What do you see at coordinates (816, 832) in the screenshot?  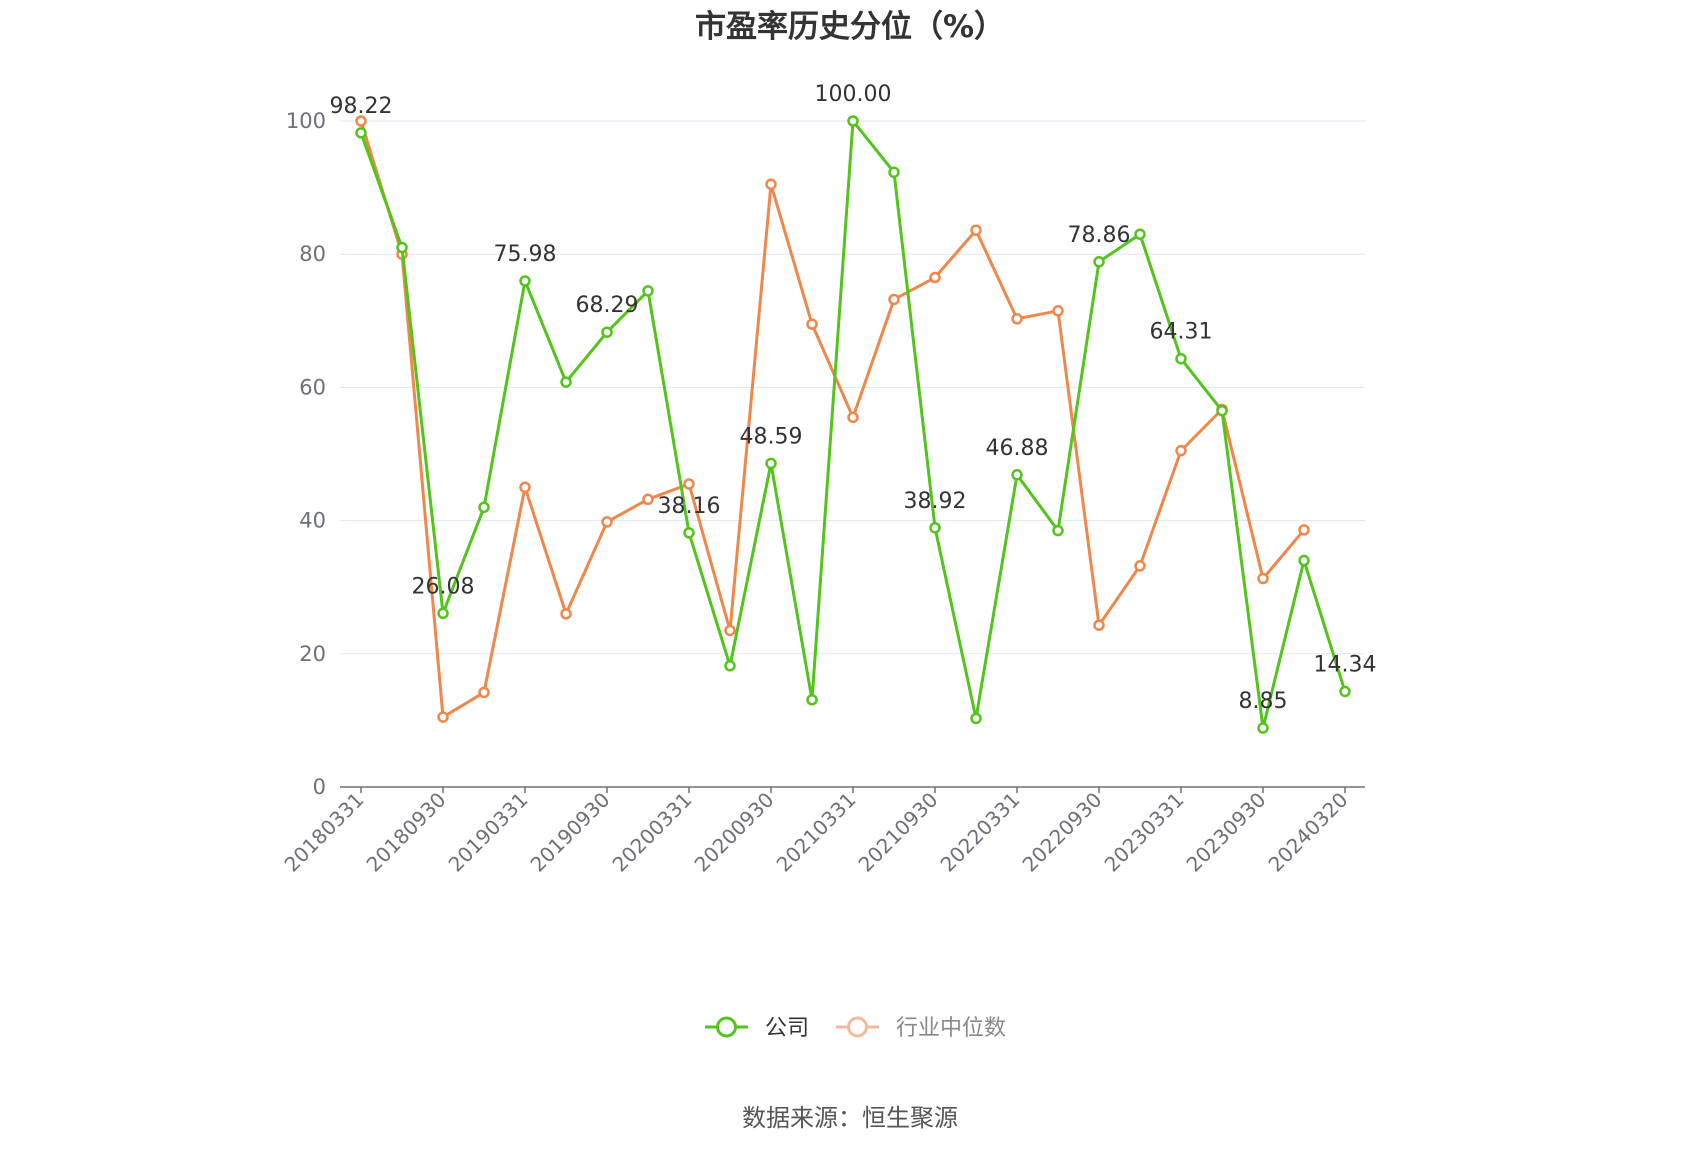 I see `x-tick-label: 20210331` at bounding box center [816, 832].